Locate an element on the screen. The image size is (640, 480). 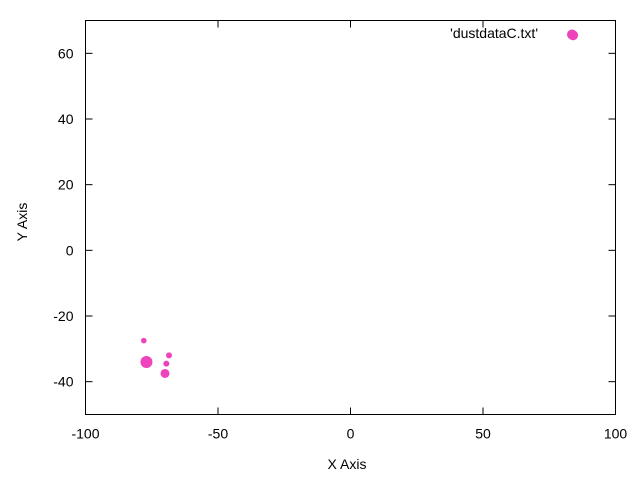
x-tick-label: 0 is located at coordinates (351, 434).